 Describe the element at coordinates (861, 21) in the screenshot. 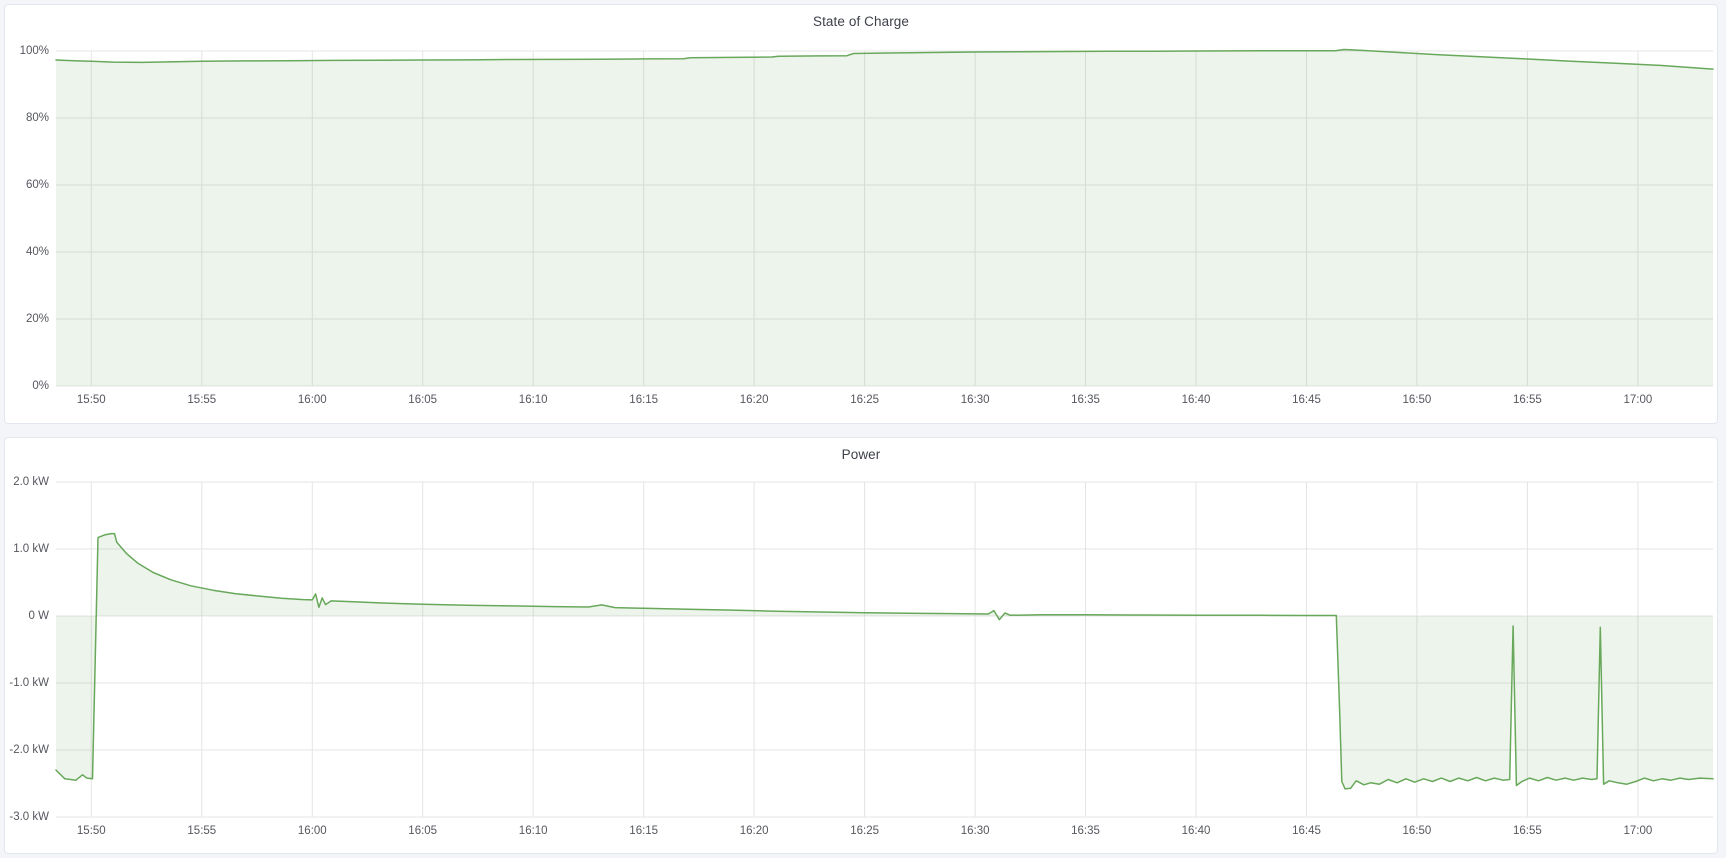

I see `panel-title-state-of-charge: State of Charge` at that location.